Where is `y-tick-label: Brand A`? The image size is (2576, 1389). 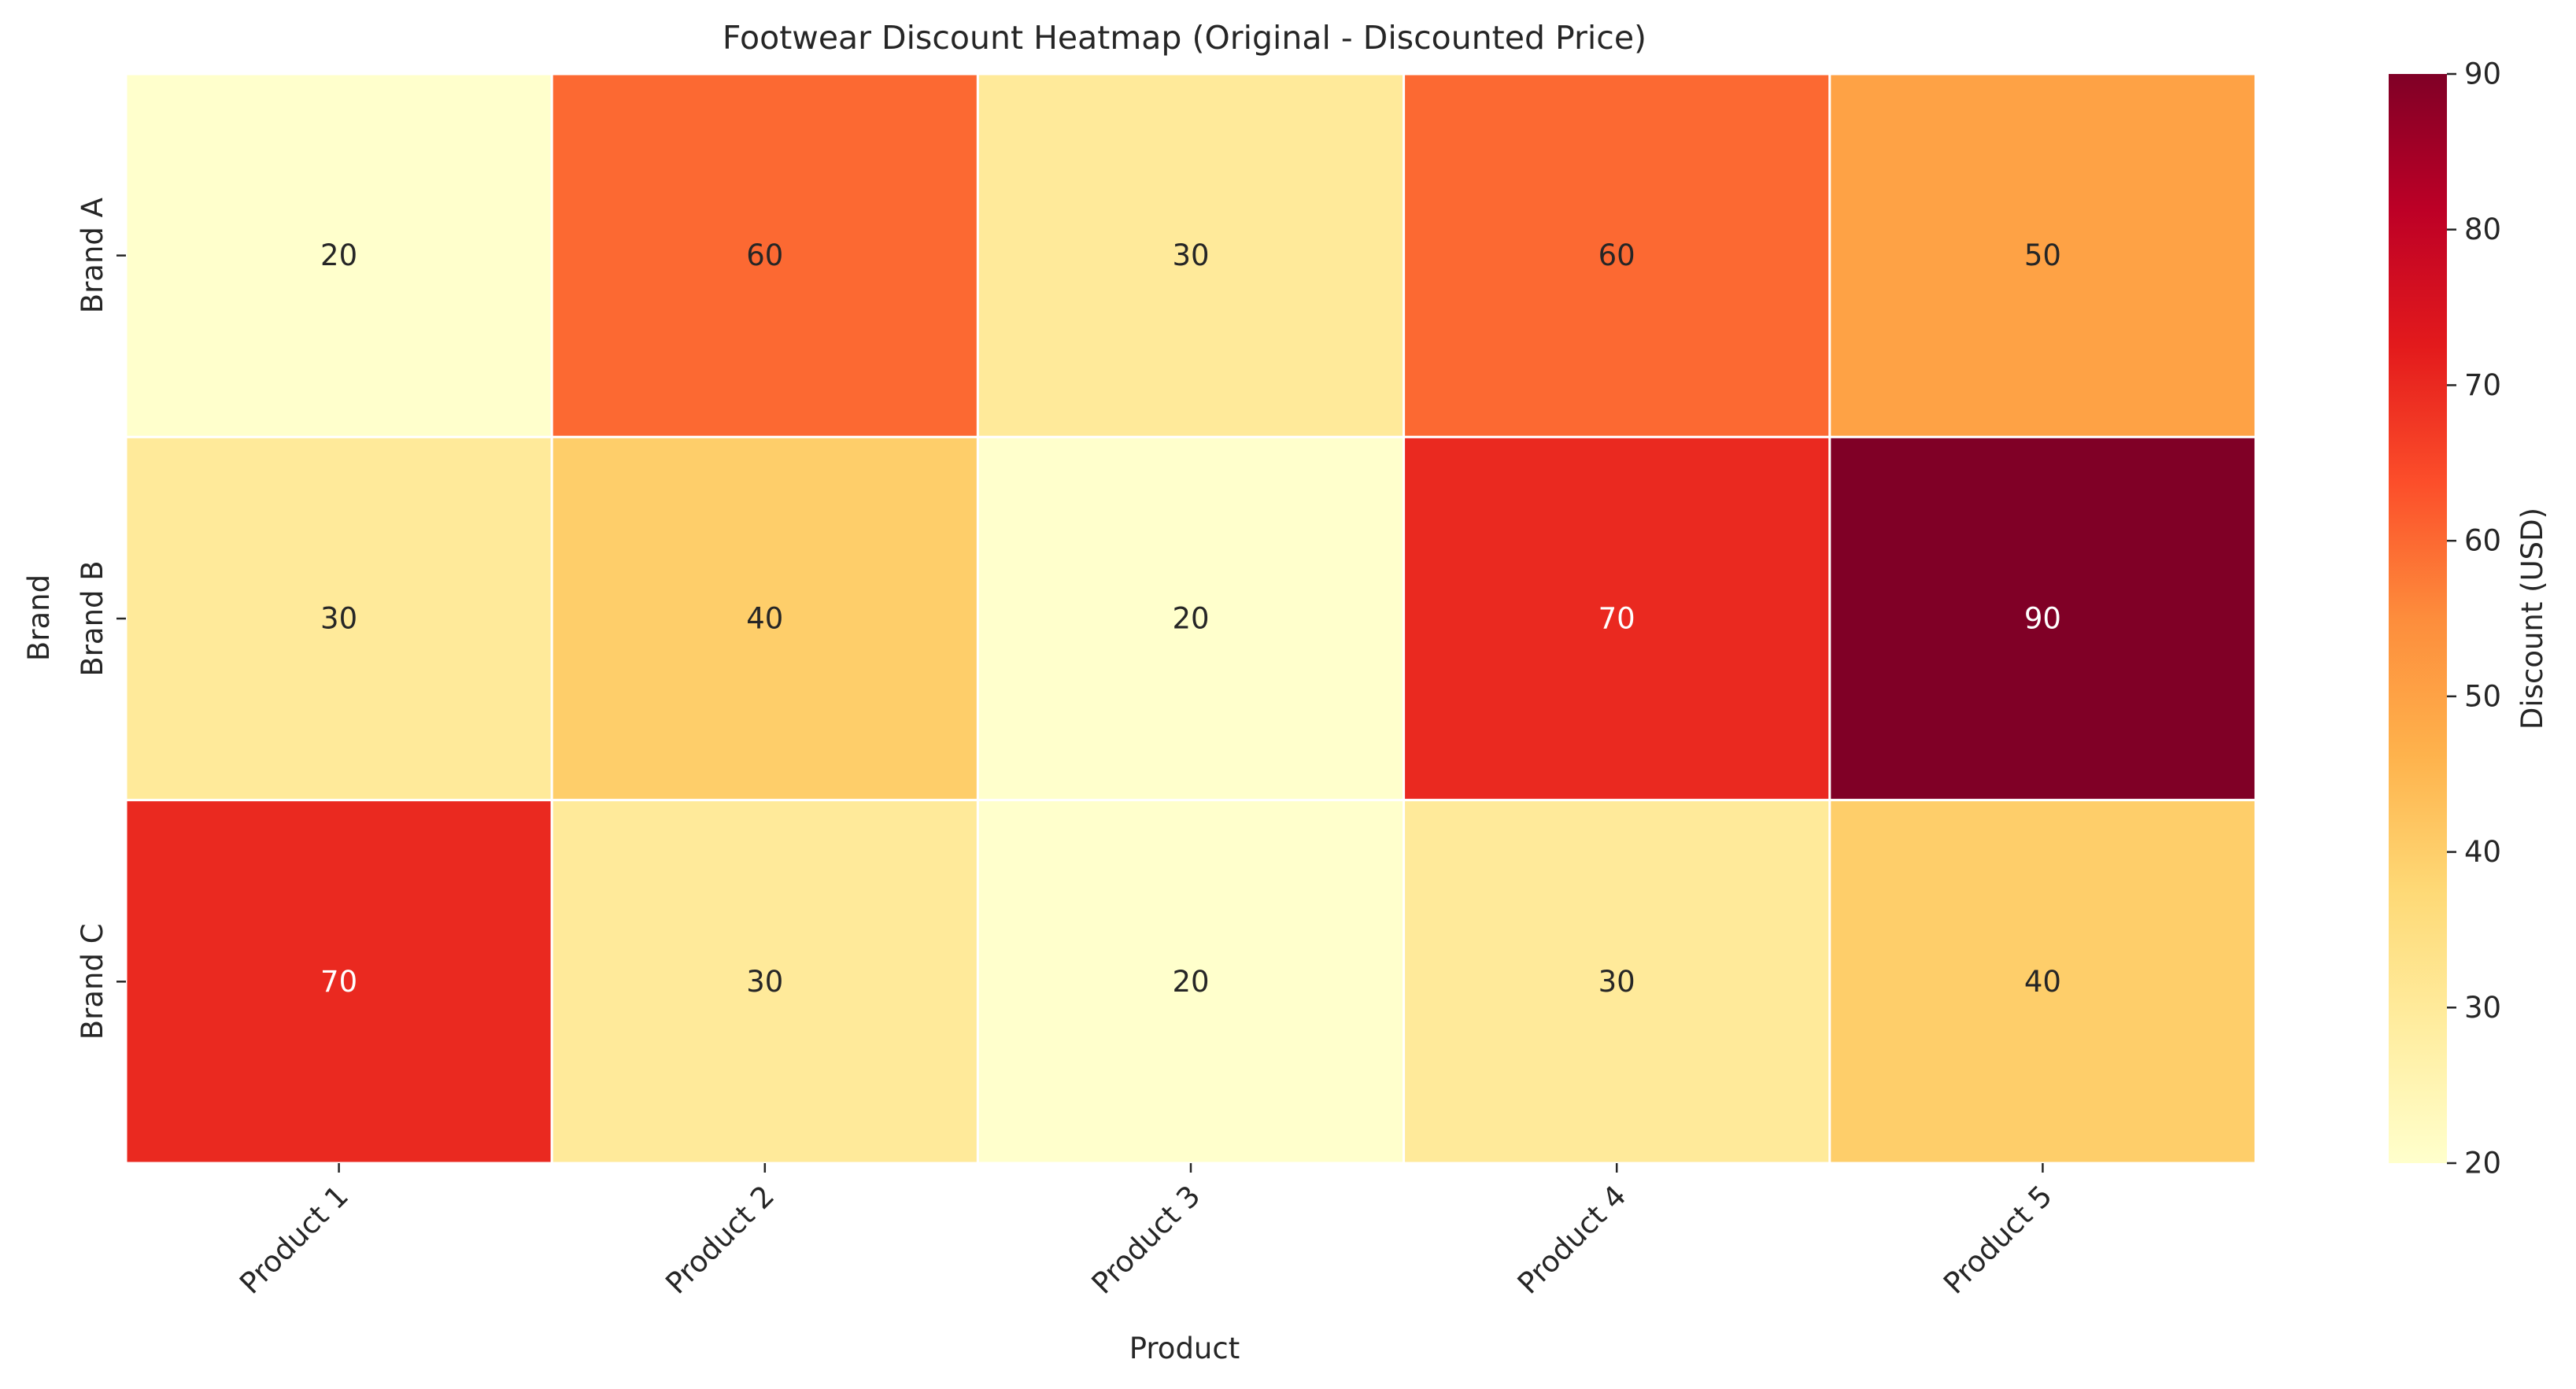 y-tick-label: Brand A is located at coordinates (92, 255).